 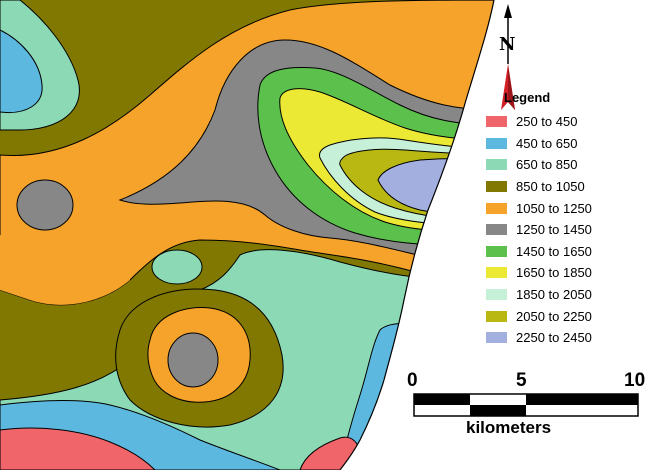 I want to click on legend-item: 1050 to 1250, so click(x=561, y=208).